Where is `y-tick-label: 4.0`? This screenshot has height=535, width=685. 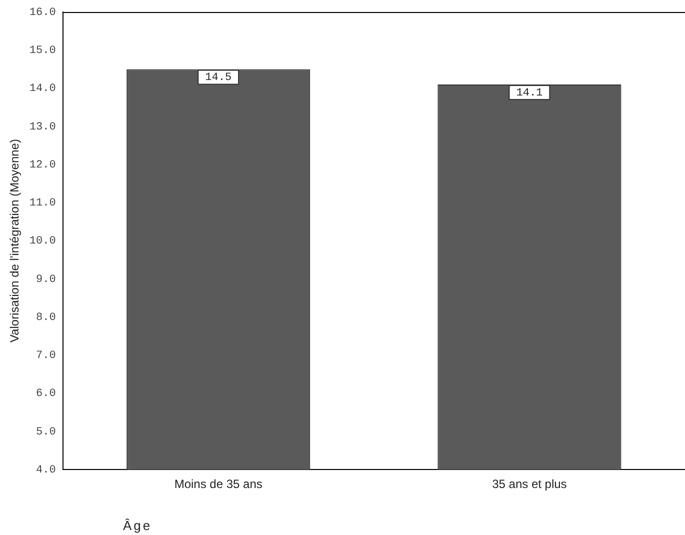 y-tick-label: 4.0 is located at coordinates (46, 470).